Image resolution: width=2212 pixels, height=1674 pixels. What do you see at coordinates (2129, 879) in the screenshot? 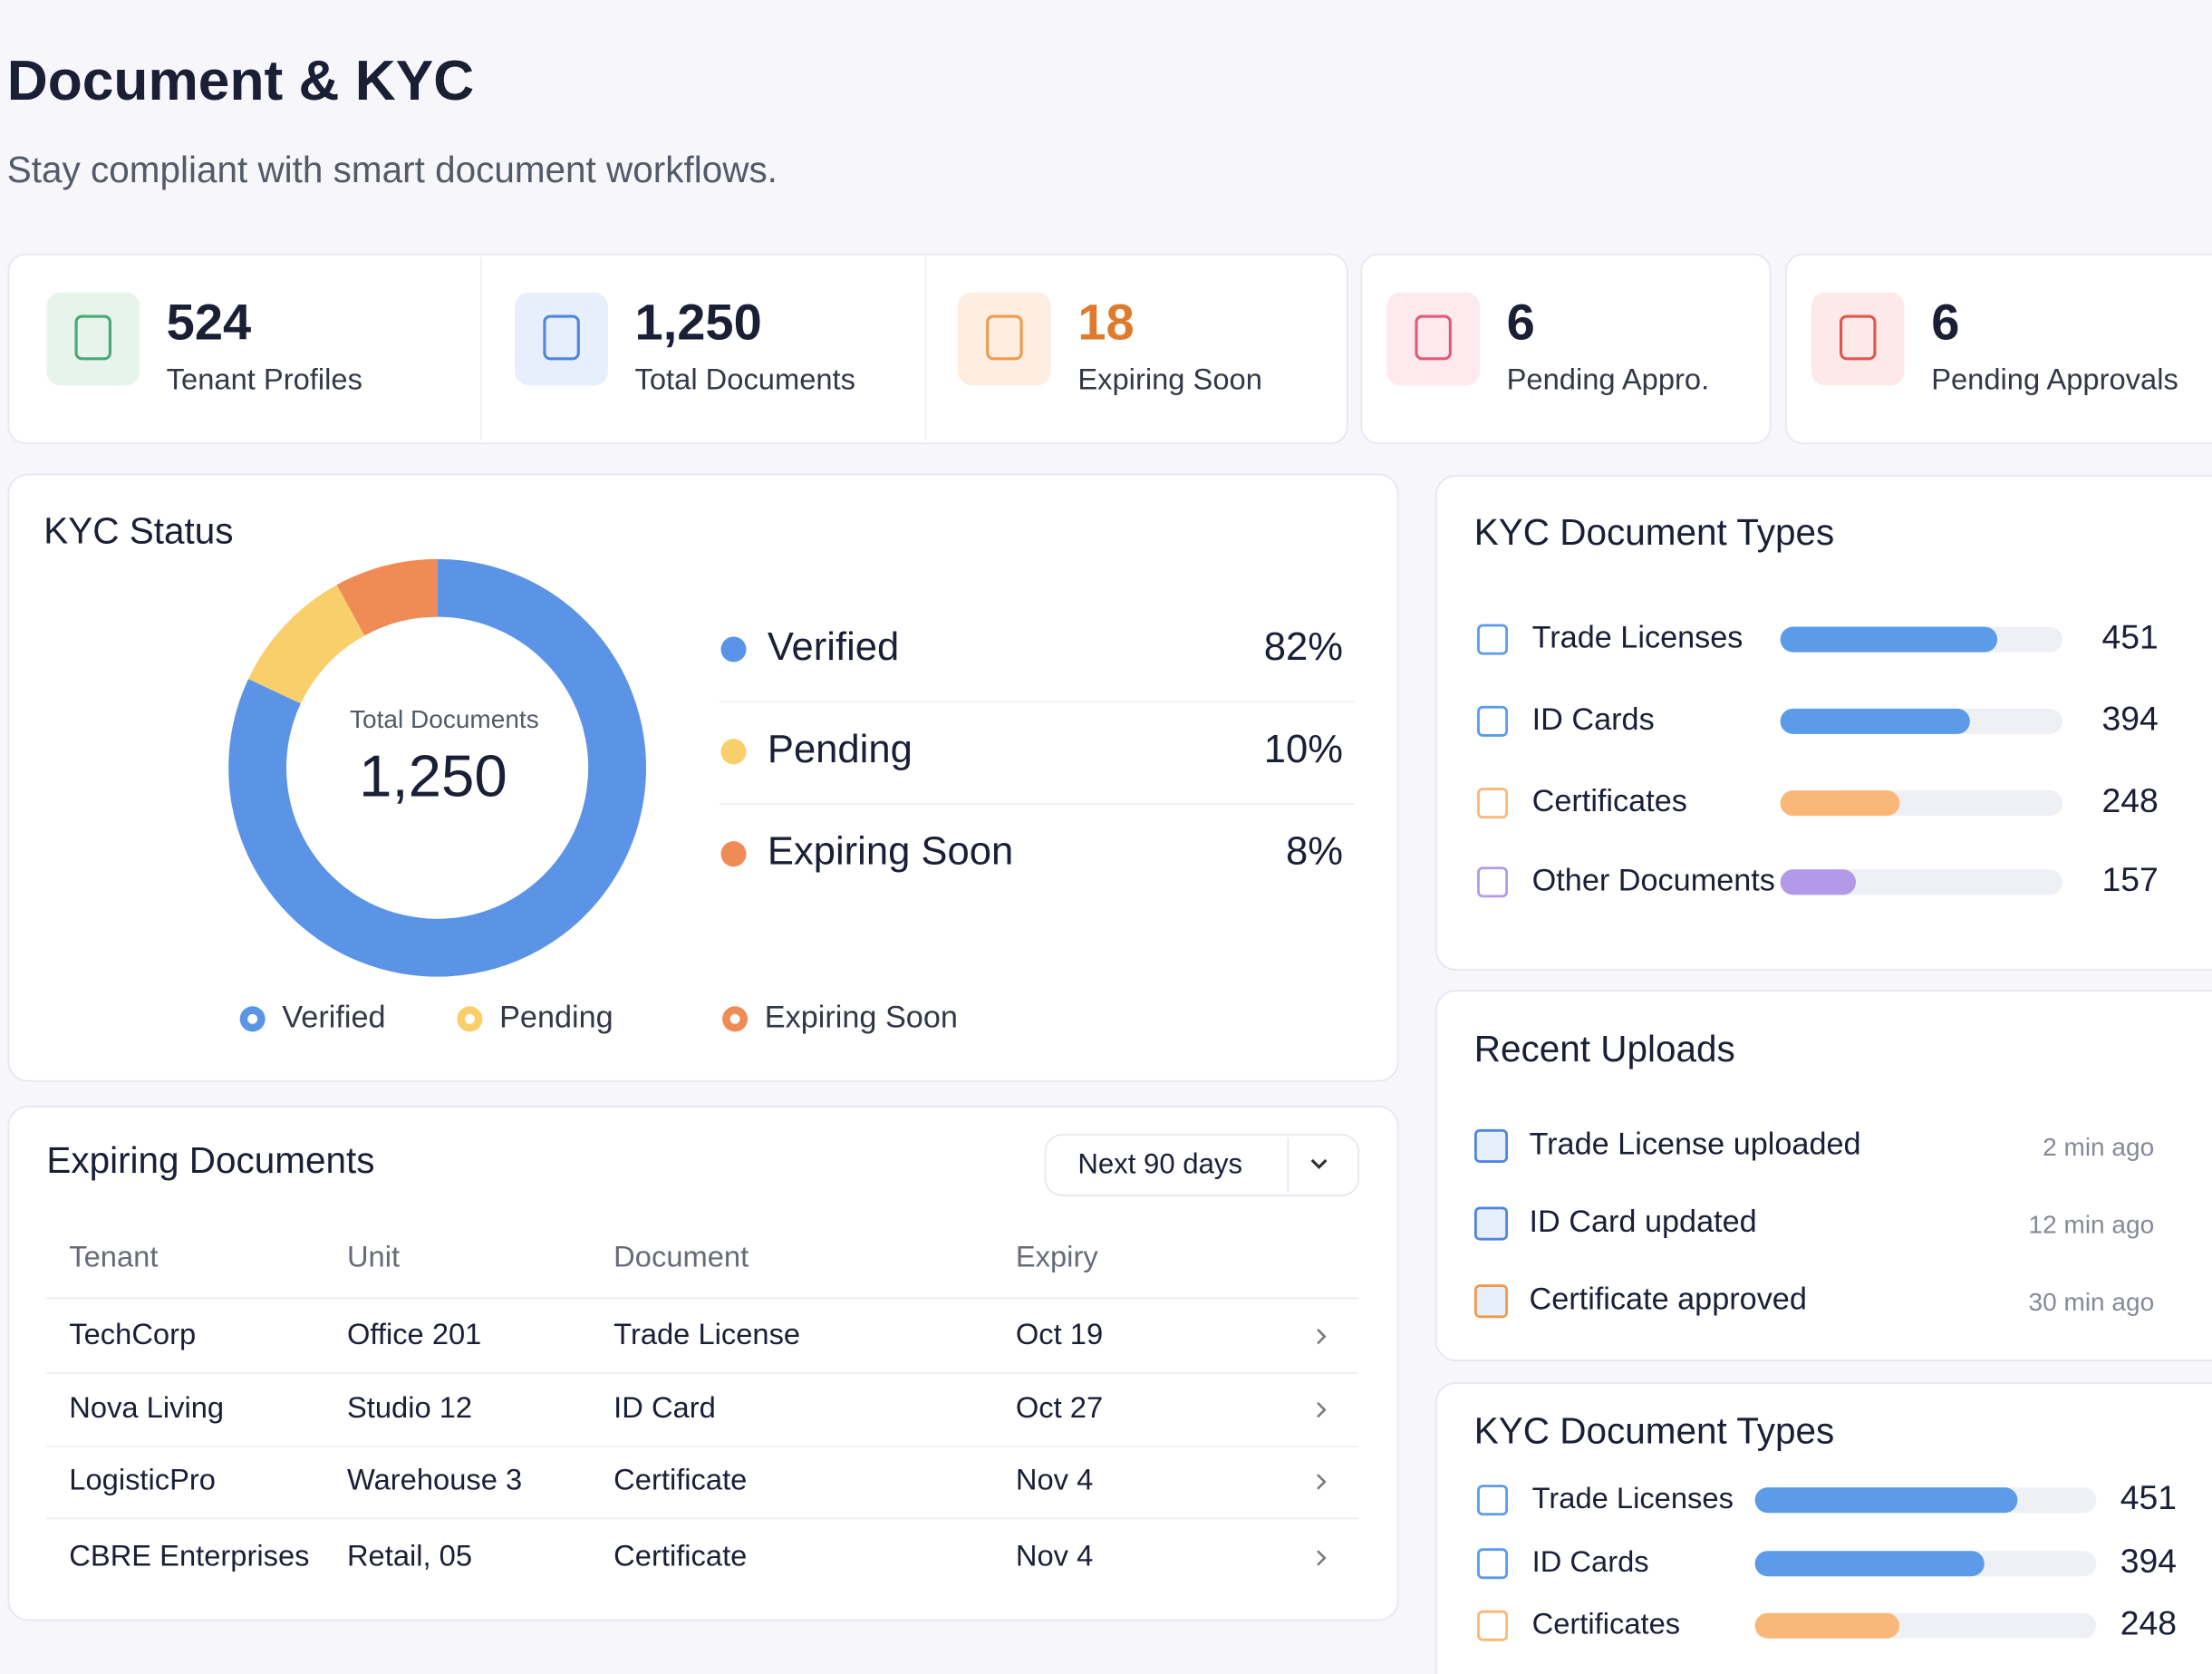
I see `doc-type-value: 157` at bounding box center [2129, 879].